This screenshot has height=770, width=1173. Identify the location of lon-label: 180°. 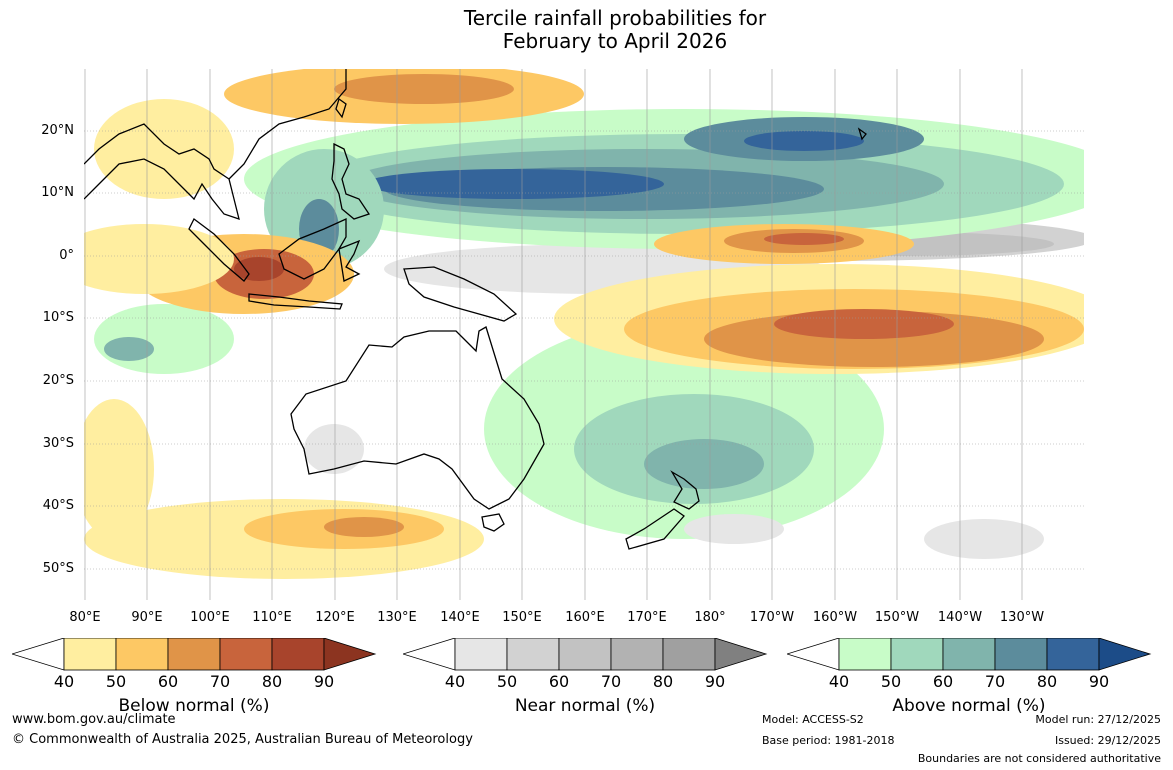
(710, 617).